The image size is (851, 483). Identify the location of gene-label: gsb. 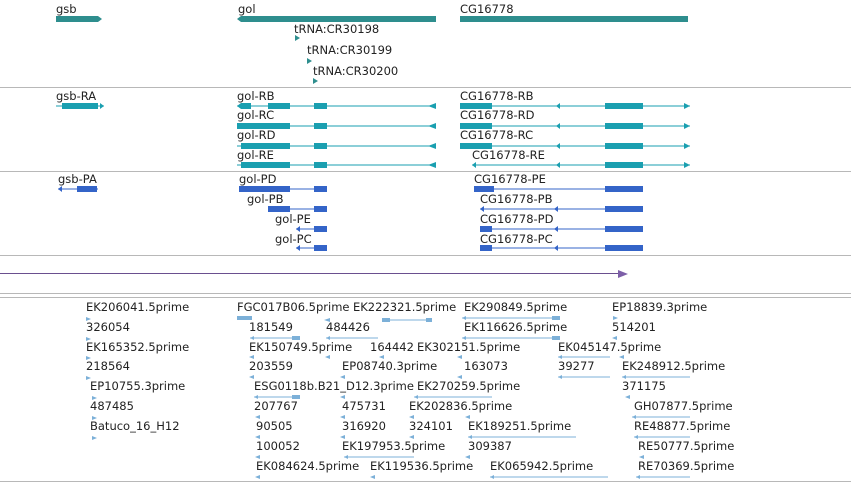
(66, 9).